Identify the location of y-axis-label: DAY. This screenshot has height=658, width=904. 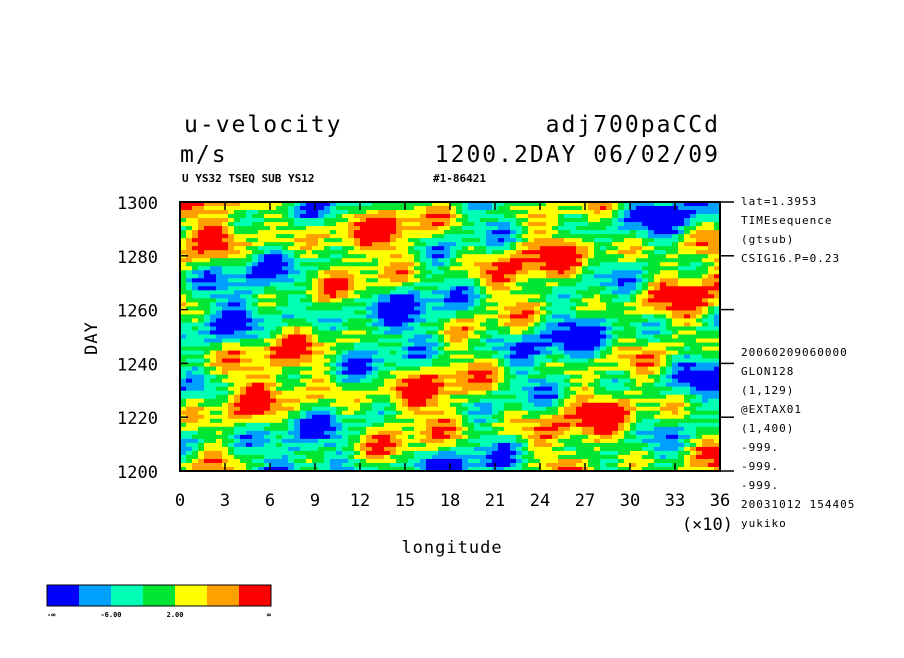
(92, 338).